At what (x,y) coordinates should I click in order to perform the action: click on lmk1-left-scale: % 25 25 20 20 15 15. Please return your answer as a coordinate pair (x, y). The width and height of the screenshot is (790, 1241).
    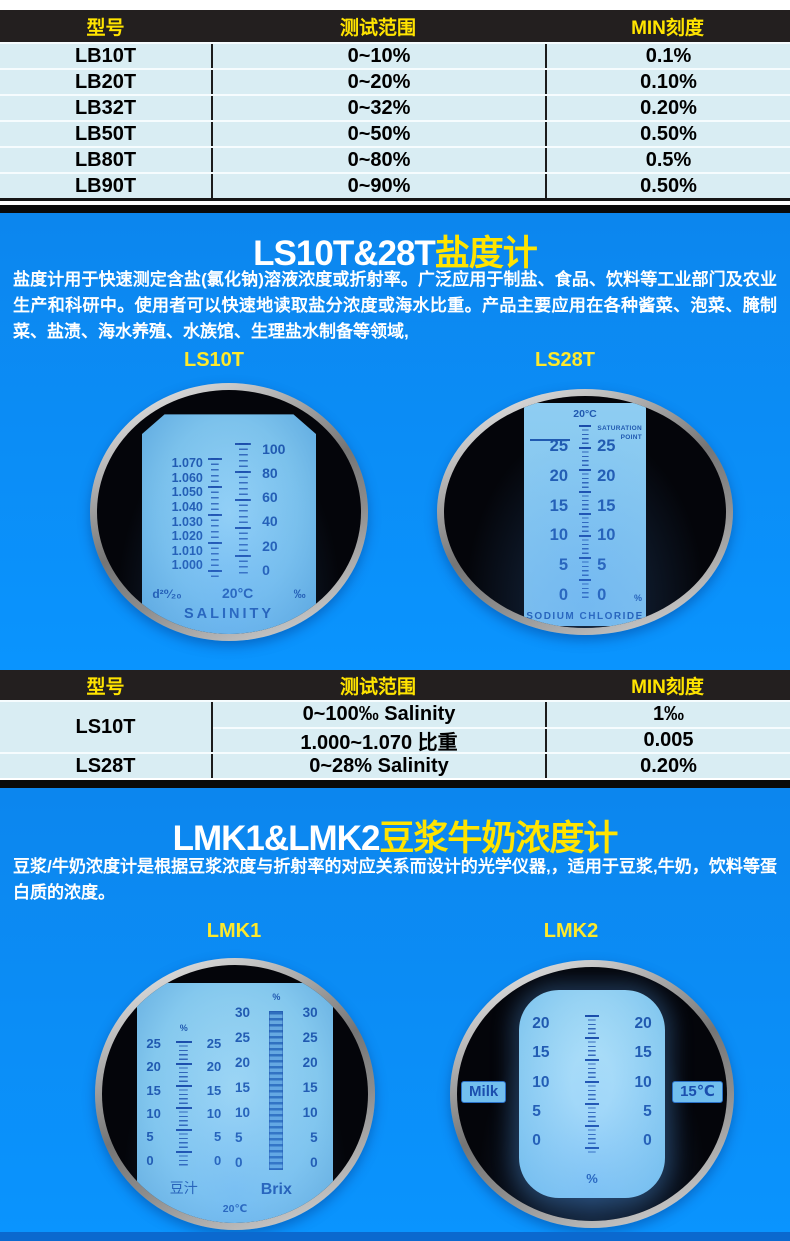
    Looking at the image, I should click on (183, 1095).